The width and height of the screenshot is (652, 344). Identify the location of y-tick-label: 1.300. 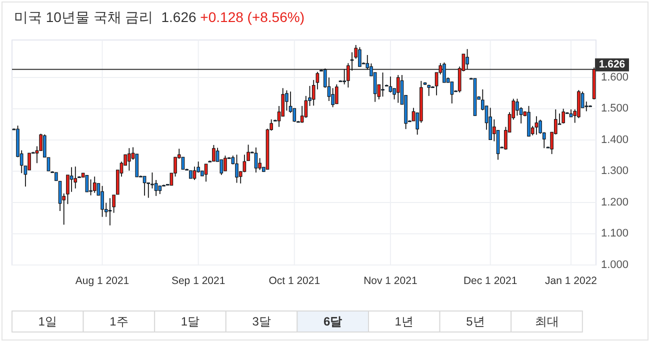
(615, 171).